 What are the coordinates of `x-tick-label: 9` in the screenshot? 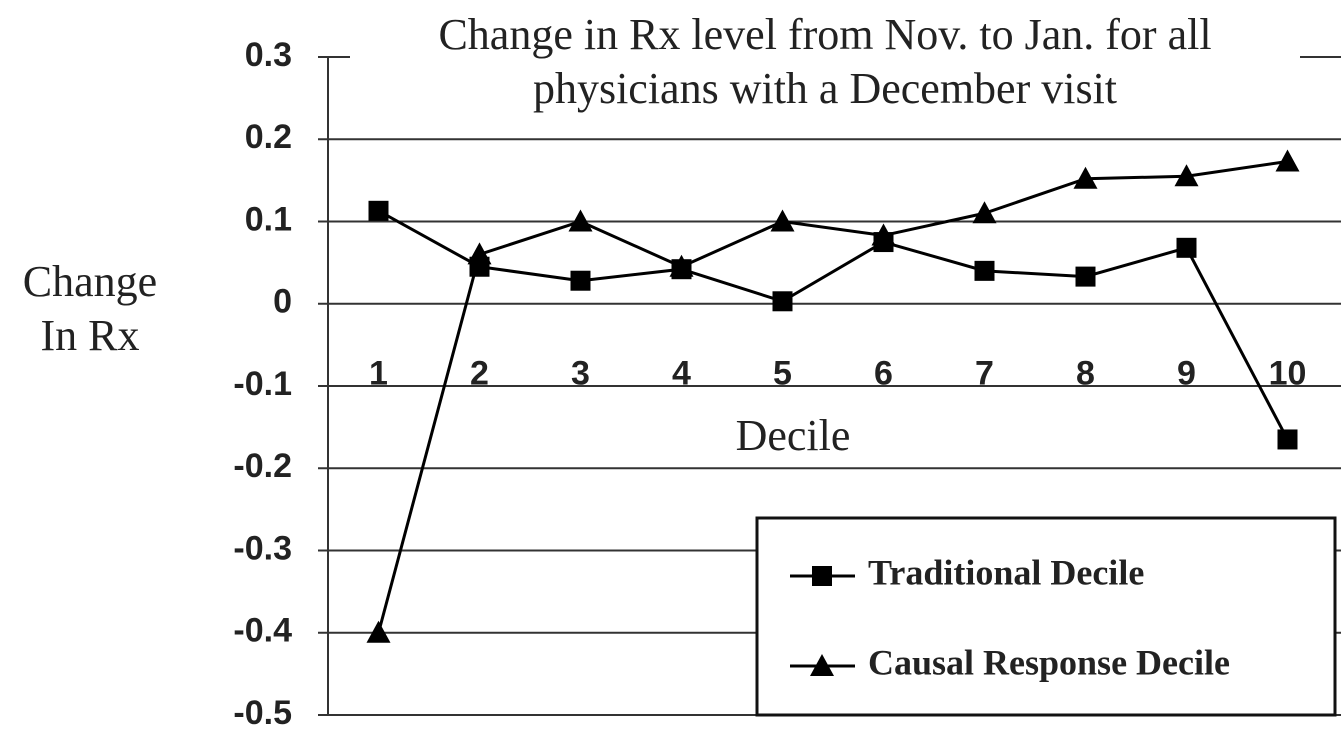 It's located at (1186, 374).